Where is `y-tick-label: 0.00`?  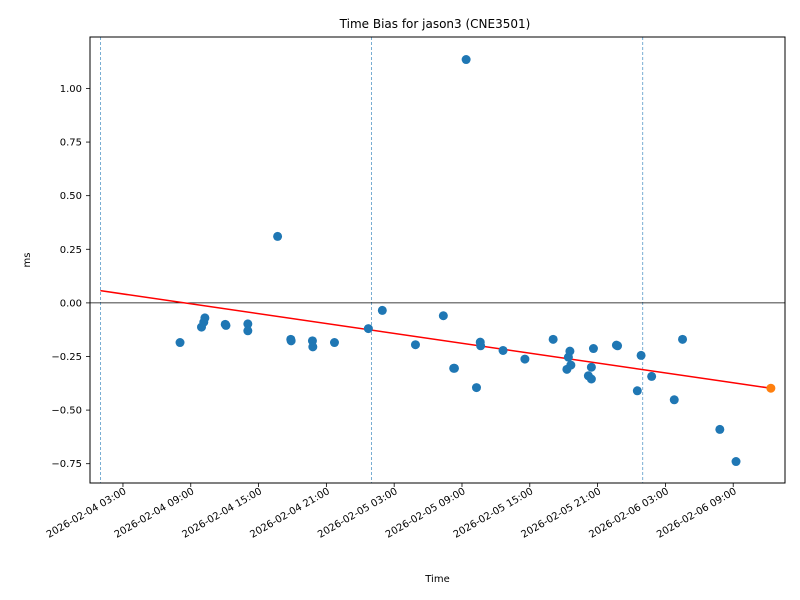 y-tick-label: 0.00 is located at coordinates (71, 303).